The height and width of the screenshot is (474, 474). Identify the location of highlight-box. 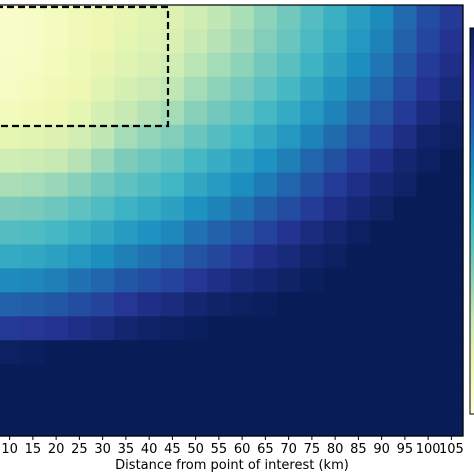
(85, 66).